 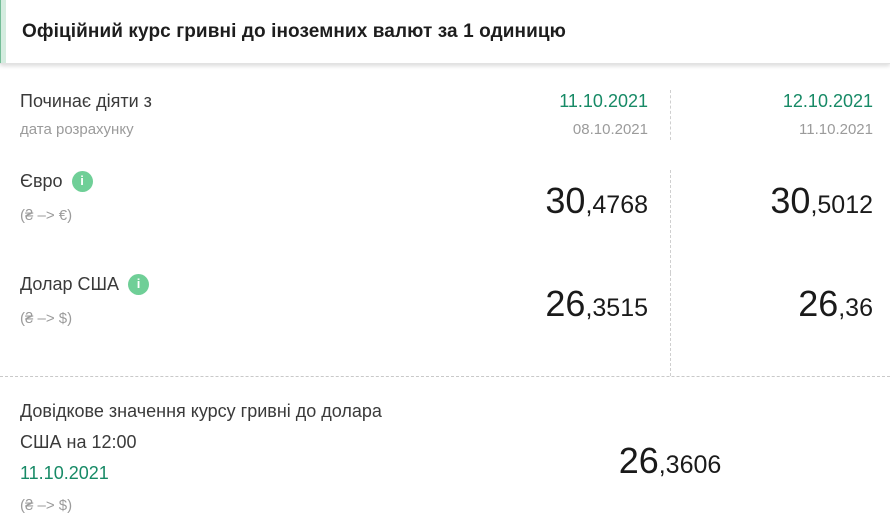 I want to click on reference-value-block: 26,3606, so click(x=670, y=461).